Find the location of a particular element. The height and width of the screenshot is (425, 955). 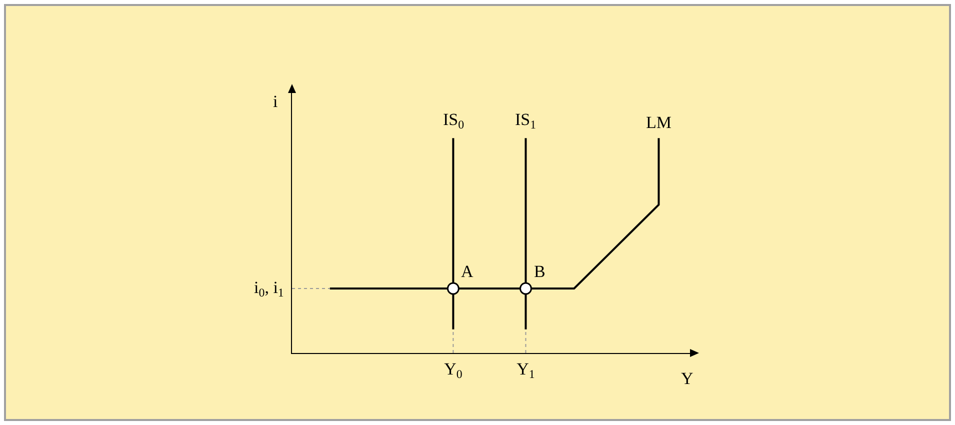

series-label: IS$_{0}$ is located at coordinates (453, 121).